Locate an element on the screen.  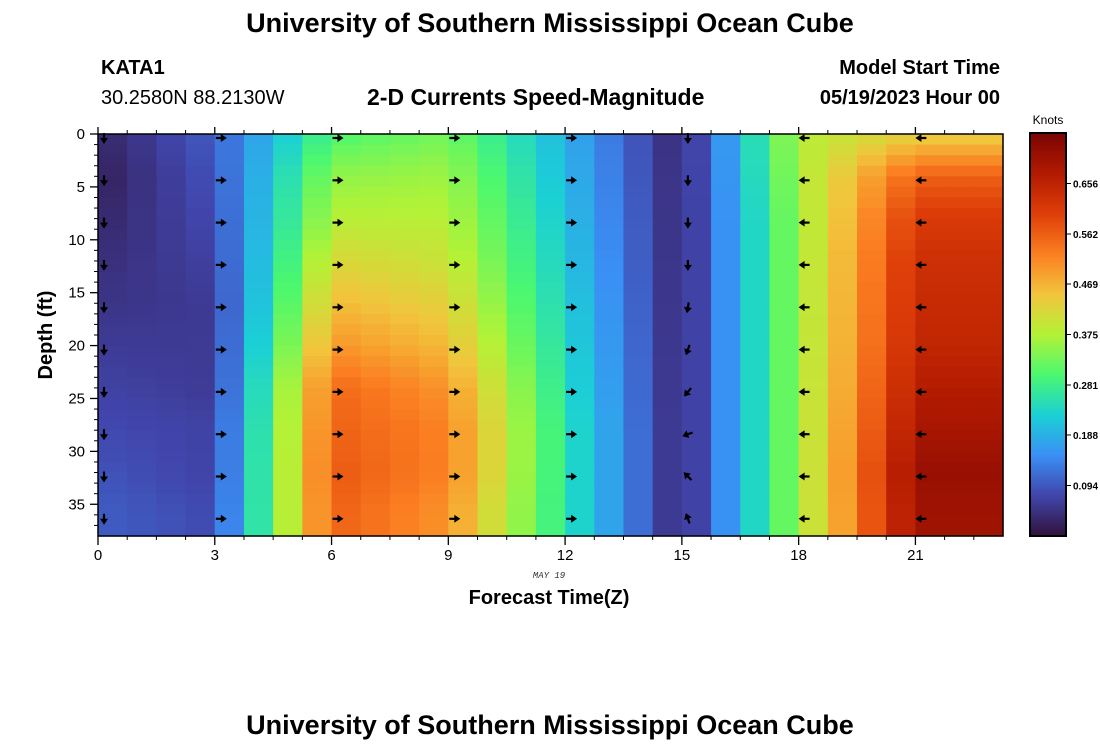
model-start-value: 05/19/2023 Hour 00 is located at coordinates (909, 98).